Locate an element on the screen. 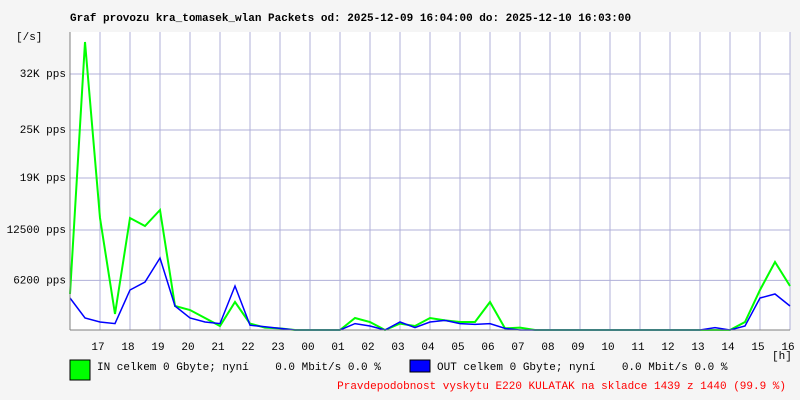  x-tick-label: 22 is located at coordinates (247, 348).